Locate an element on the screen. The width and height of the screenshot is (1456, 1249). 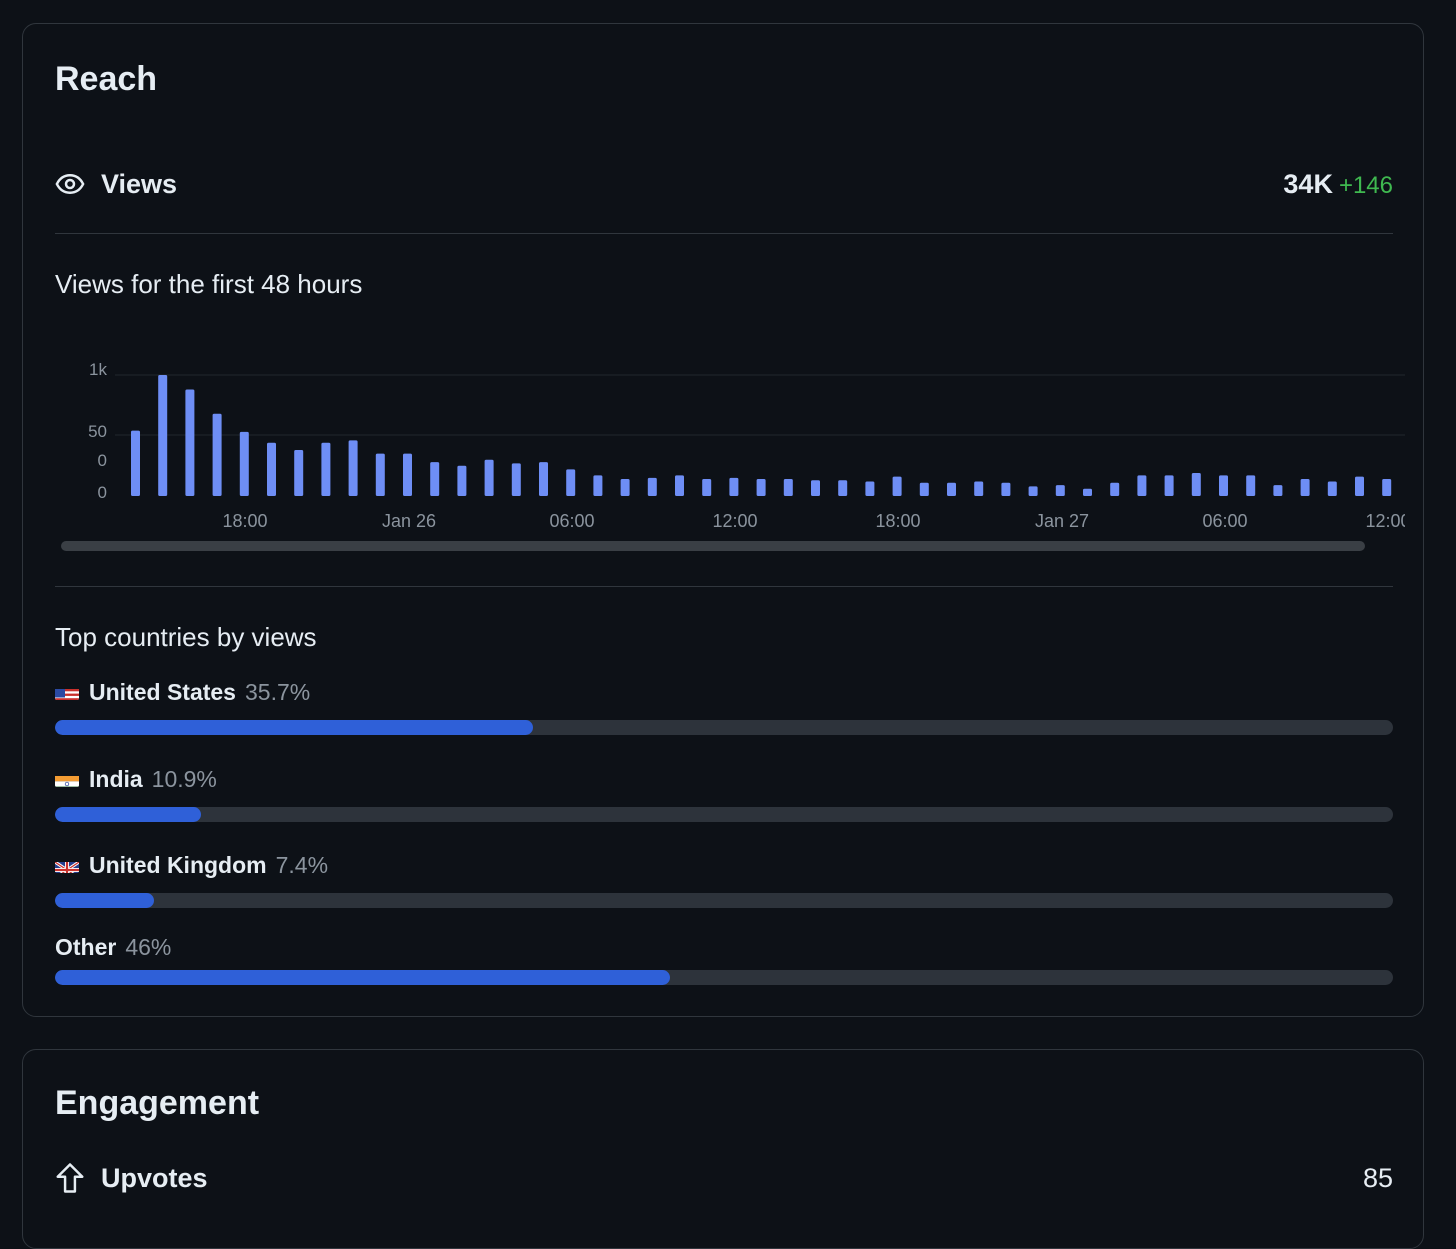
uk-flag-icon is located at coordinates (67, 865).